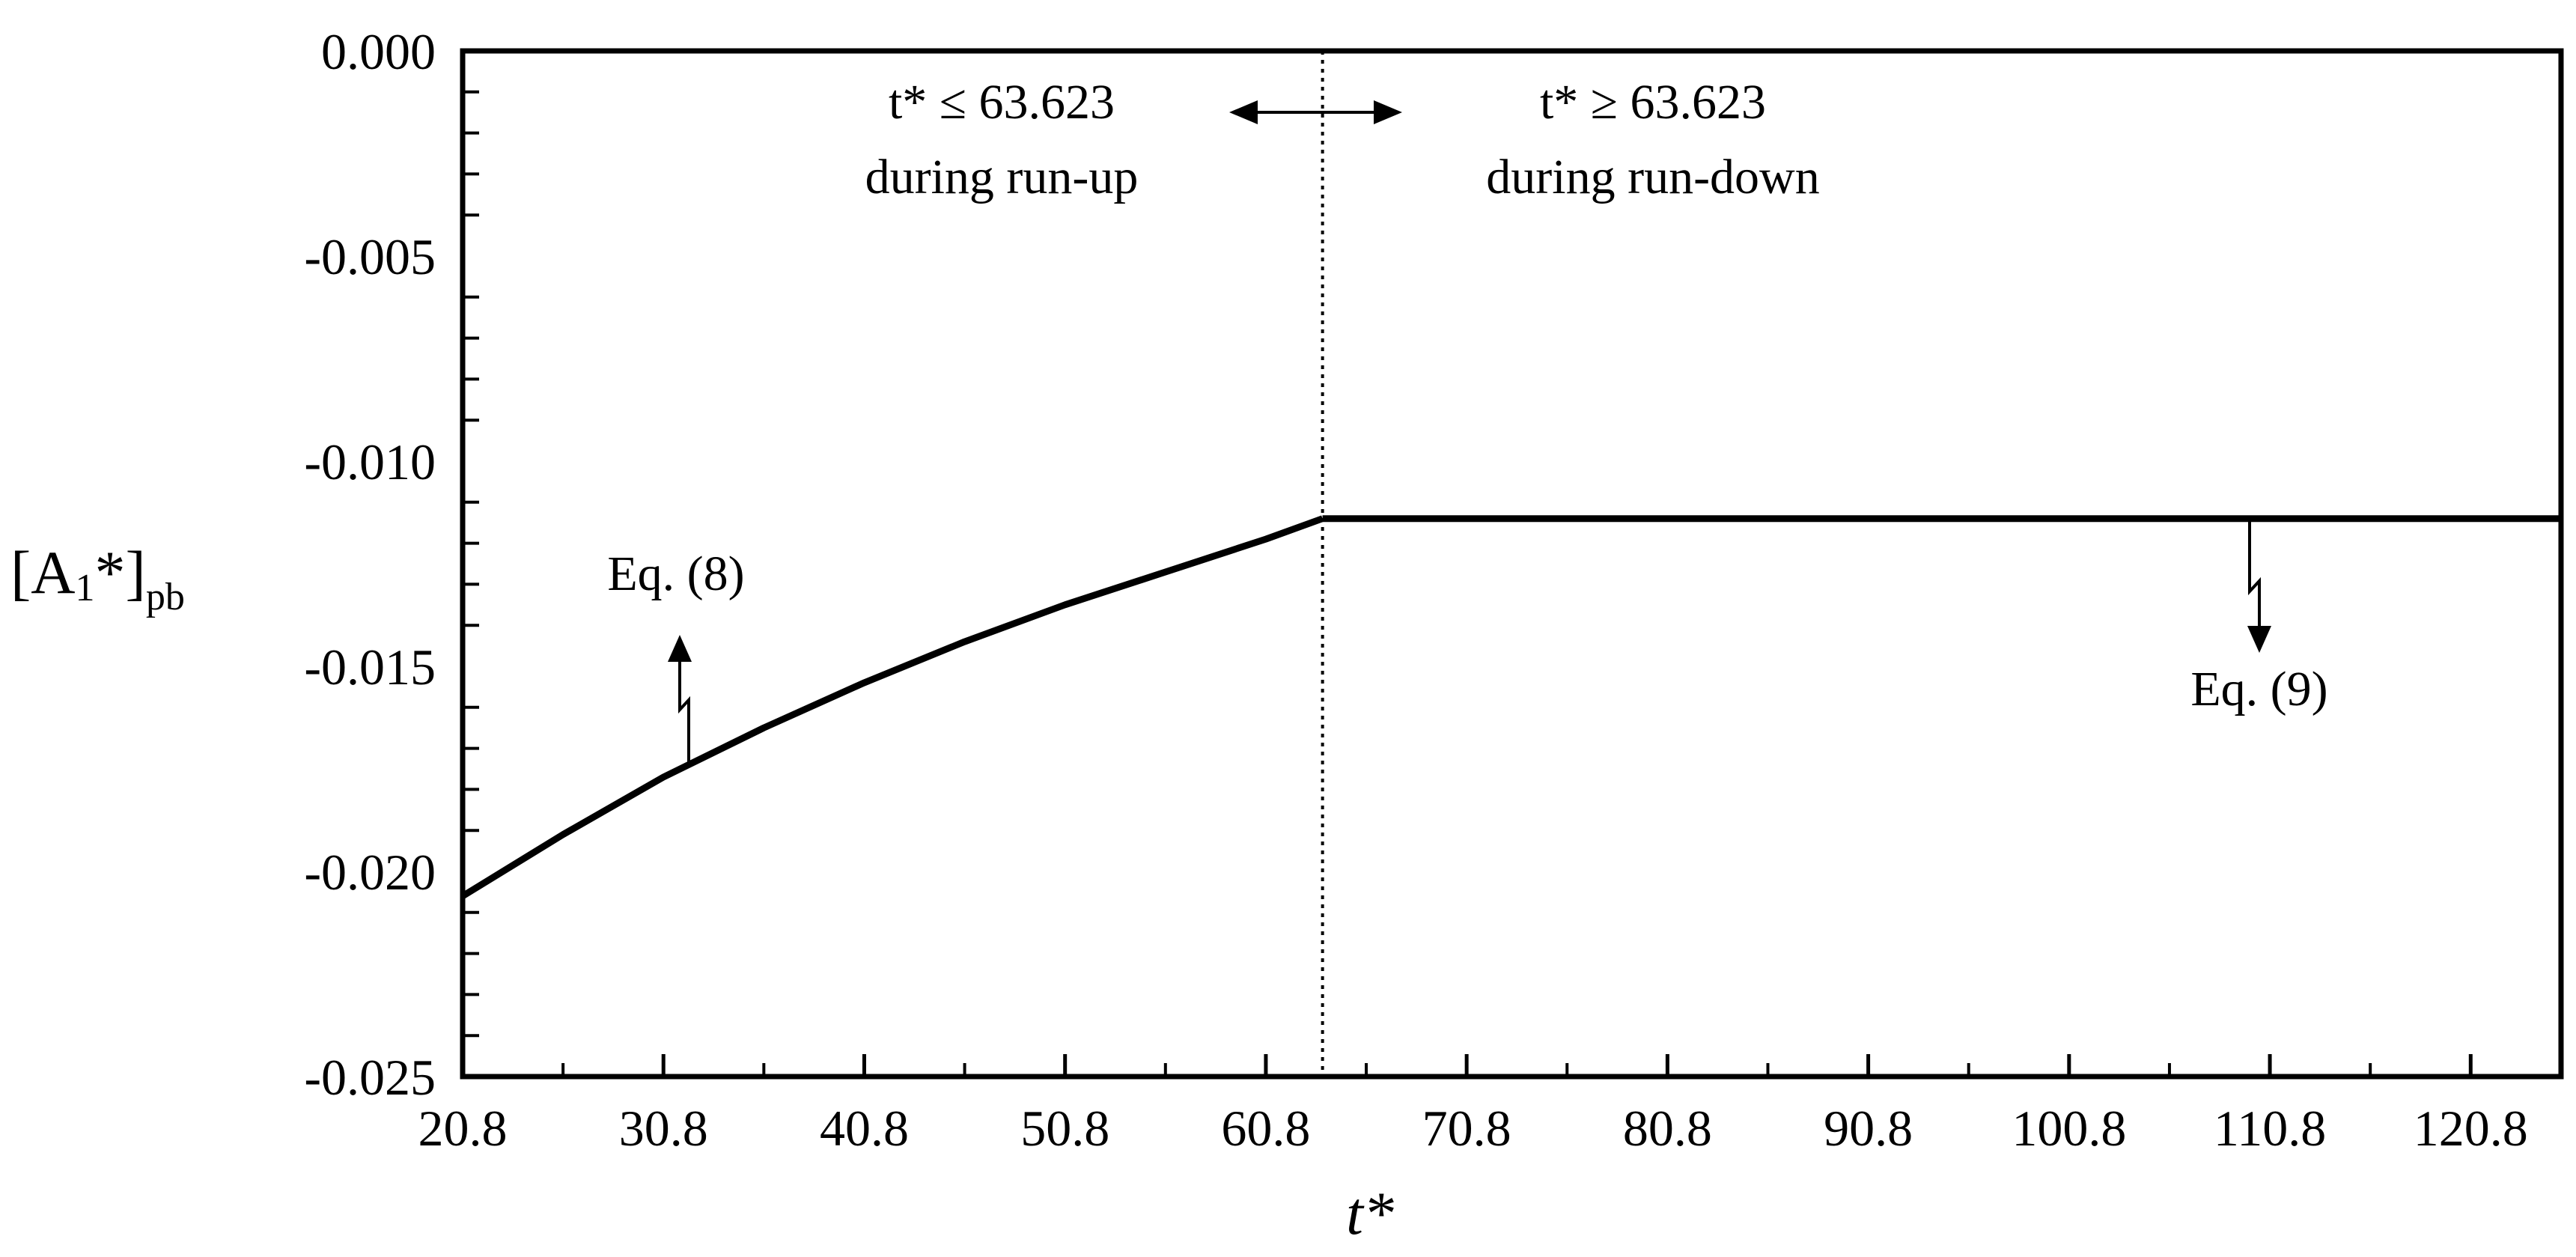  Describe the element at coordinates (120, 572) in the screenshot. I see `y-axis-title-star: *]` at that location.